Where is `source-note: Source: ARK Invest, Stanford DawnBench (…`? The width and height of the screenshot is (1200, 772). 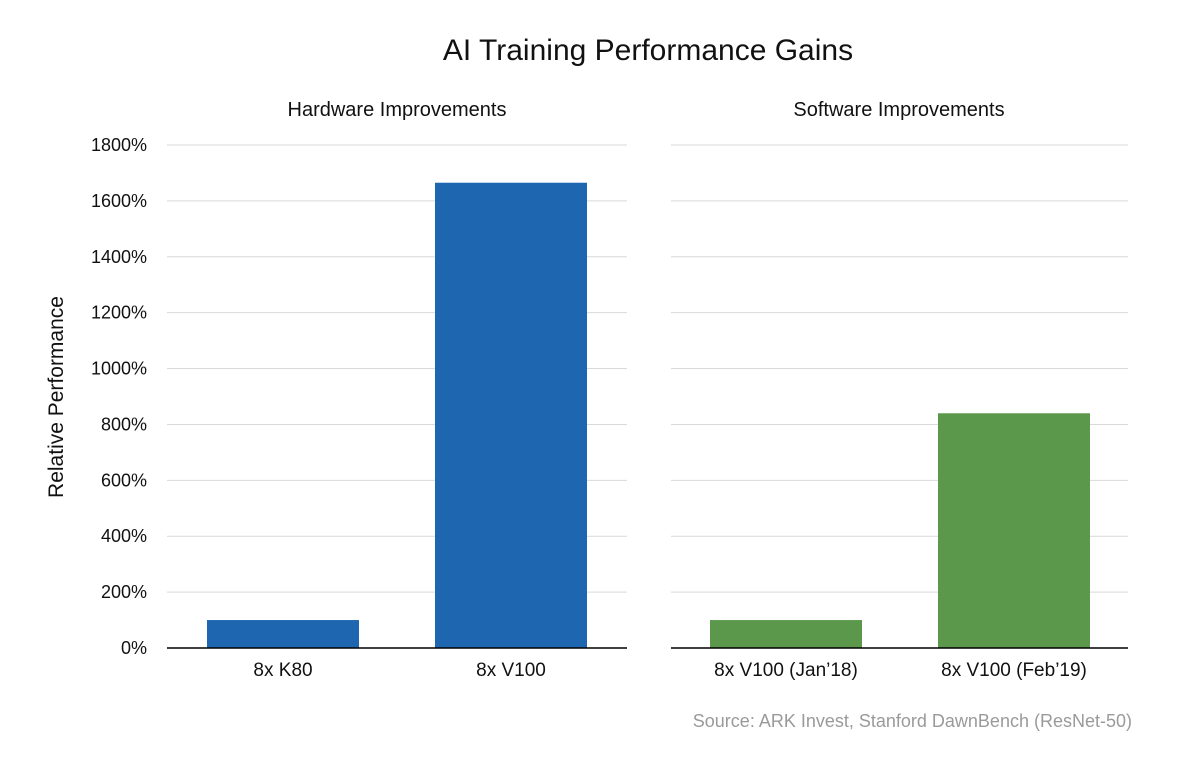
source-note: Source: ARK Invest, Stanford DawnBench (… is located at coordinates (912, 721).